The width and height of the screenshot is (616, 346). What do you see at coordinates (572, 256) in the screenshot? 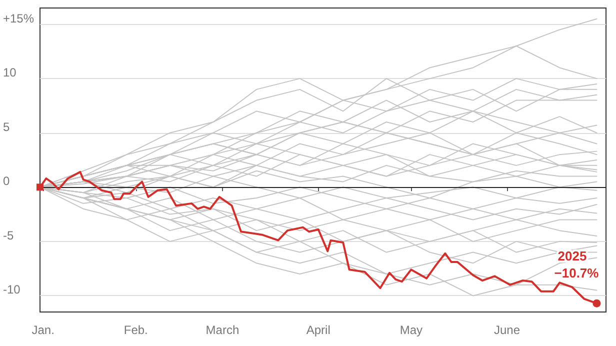
I see `series-label: 2025` at bounding box center [572, 256].